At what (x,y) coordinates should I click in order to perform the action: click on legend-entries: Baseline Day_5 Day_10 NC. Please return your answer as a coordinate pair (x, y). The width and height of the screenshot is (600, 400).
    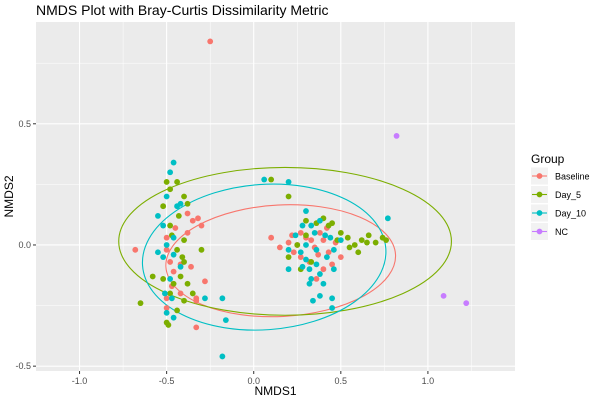
    Looking at the image, I should click on (560, 203).